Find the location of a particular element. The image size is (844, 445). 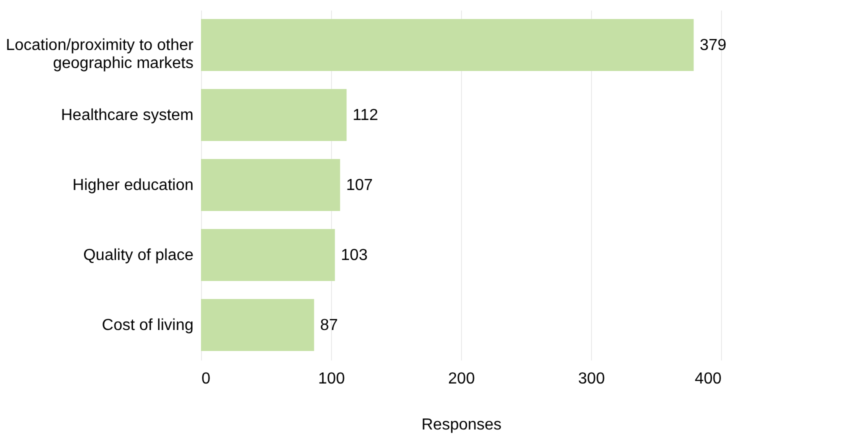

data-label: 107 is located at coordinates (359, 185).